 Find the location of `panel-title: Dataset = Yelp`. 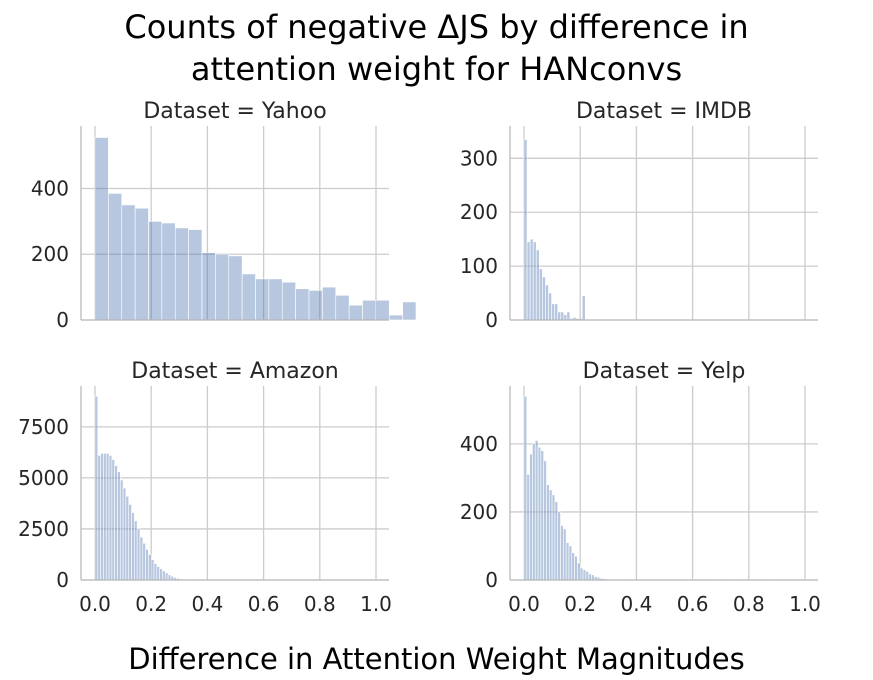

panel-title: Dataset = Yelp is located at coordinates (664, 371).